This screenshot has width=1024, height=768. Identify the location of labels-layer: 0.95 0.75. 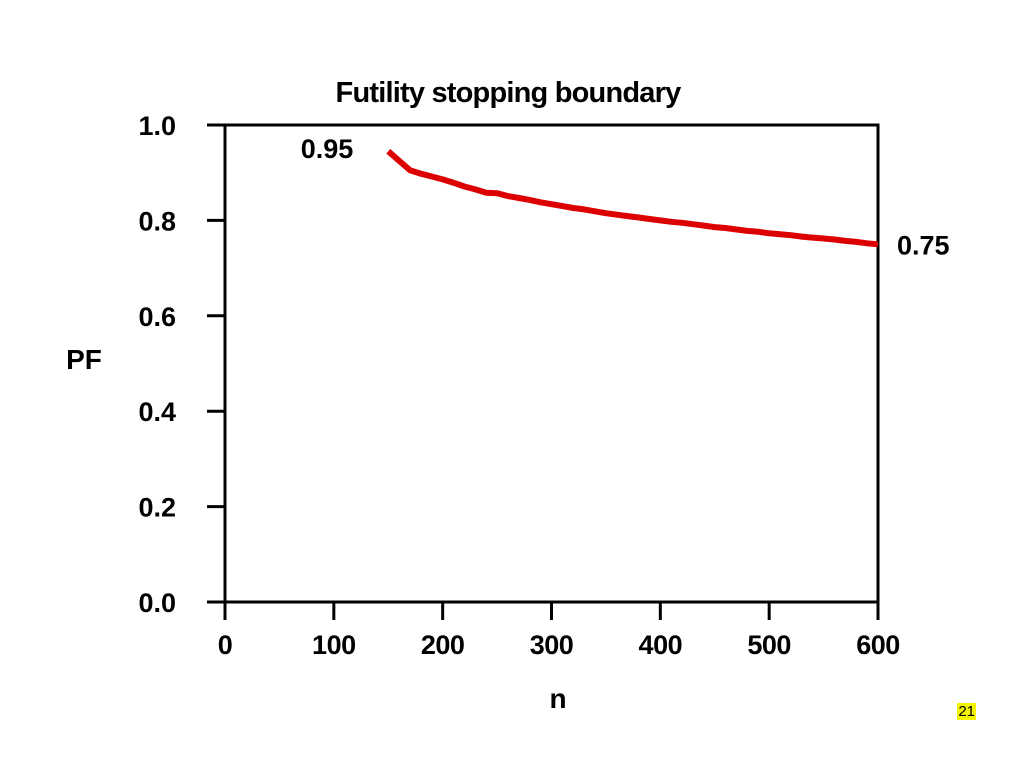
(625, 197).